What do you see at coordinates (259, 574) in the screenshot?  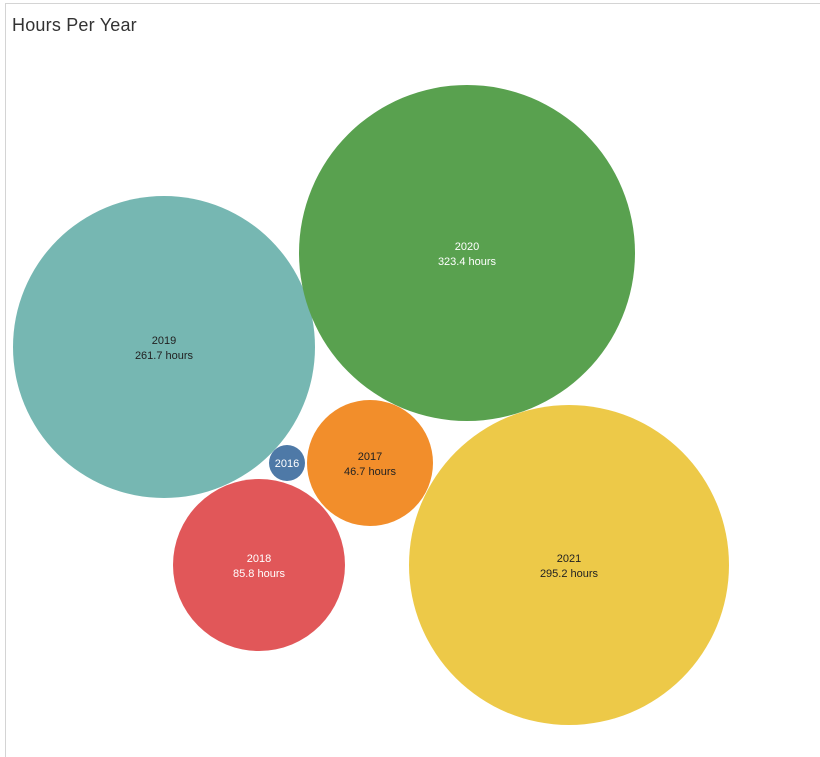 I see `bubble-value-label-2018: 85.8 hours` at bounding box center [259, 574].